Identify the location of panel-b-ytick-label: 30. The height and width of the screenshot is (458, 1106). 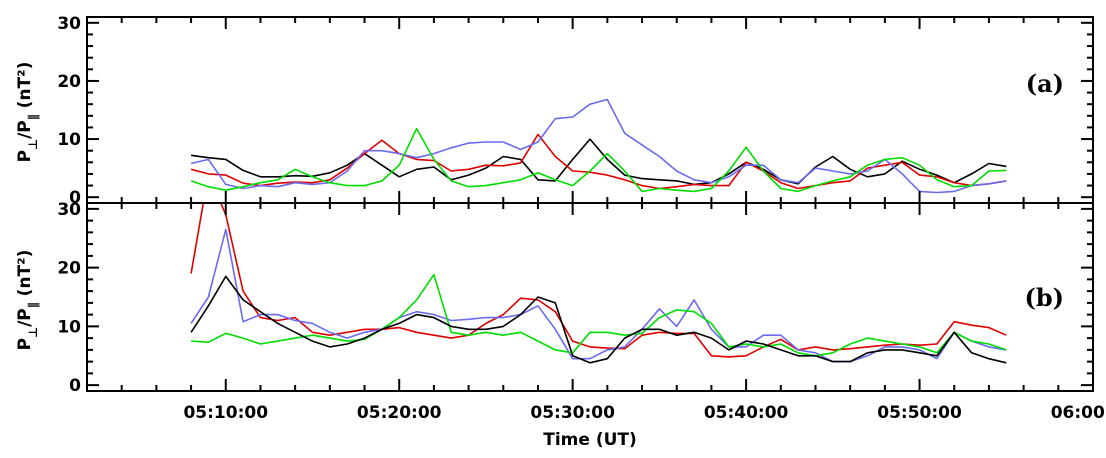
(69, 210).